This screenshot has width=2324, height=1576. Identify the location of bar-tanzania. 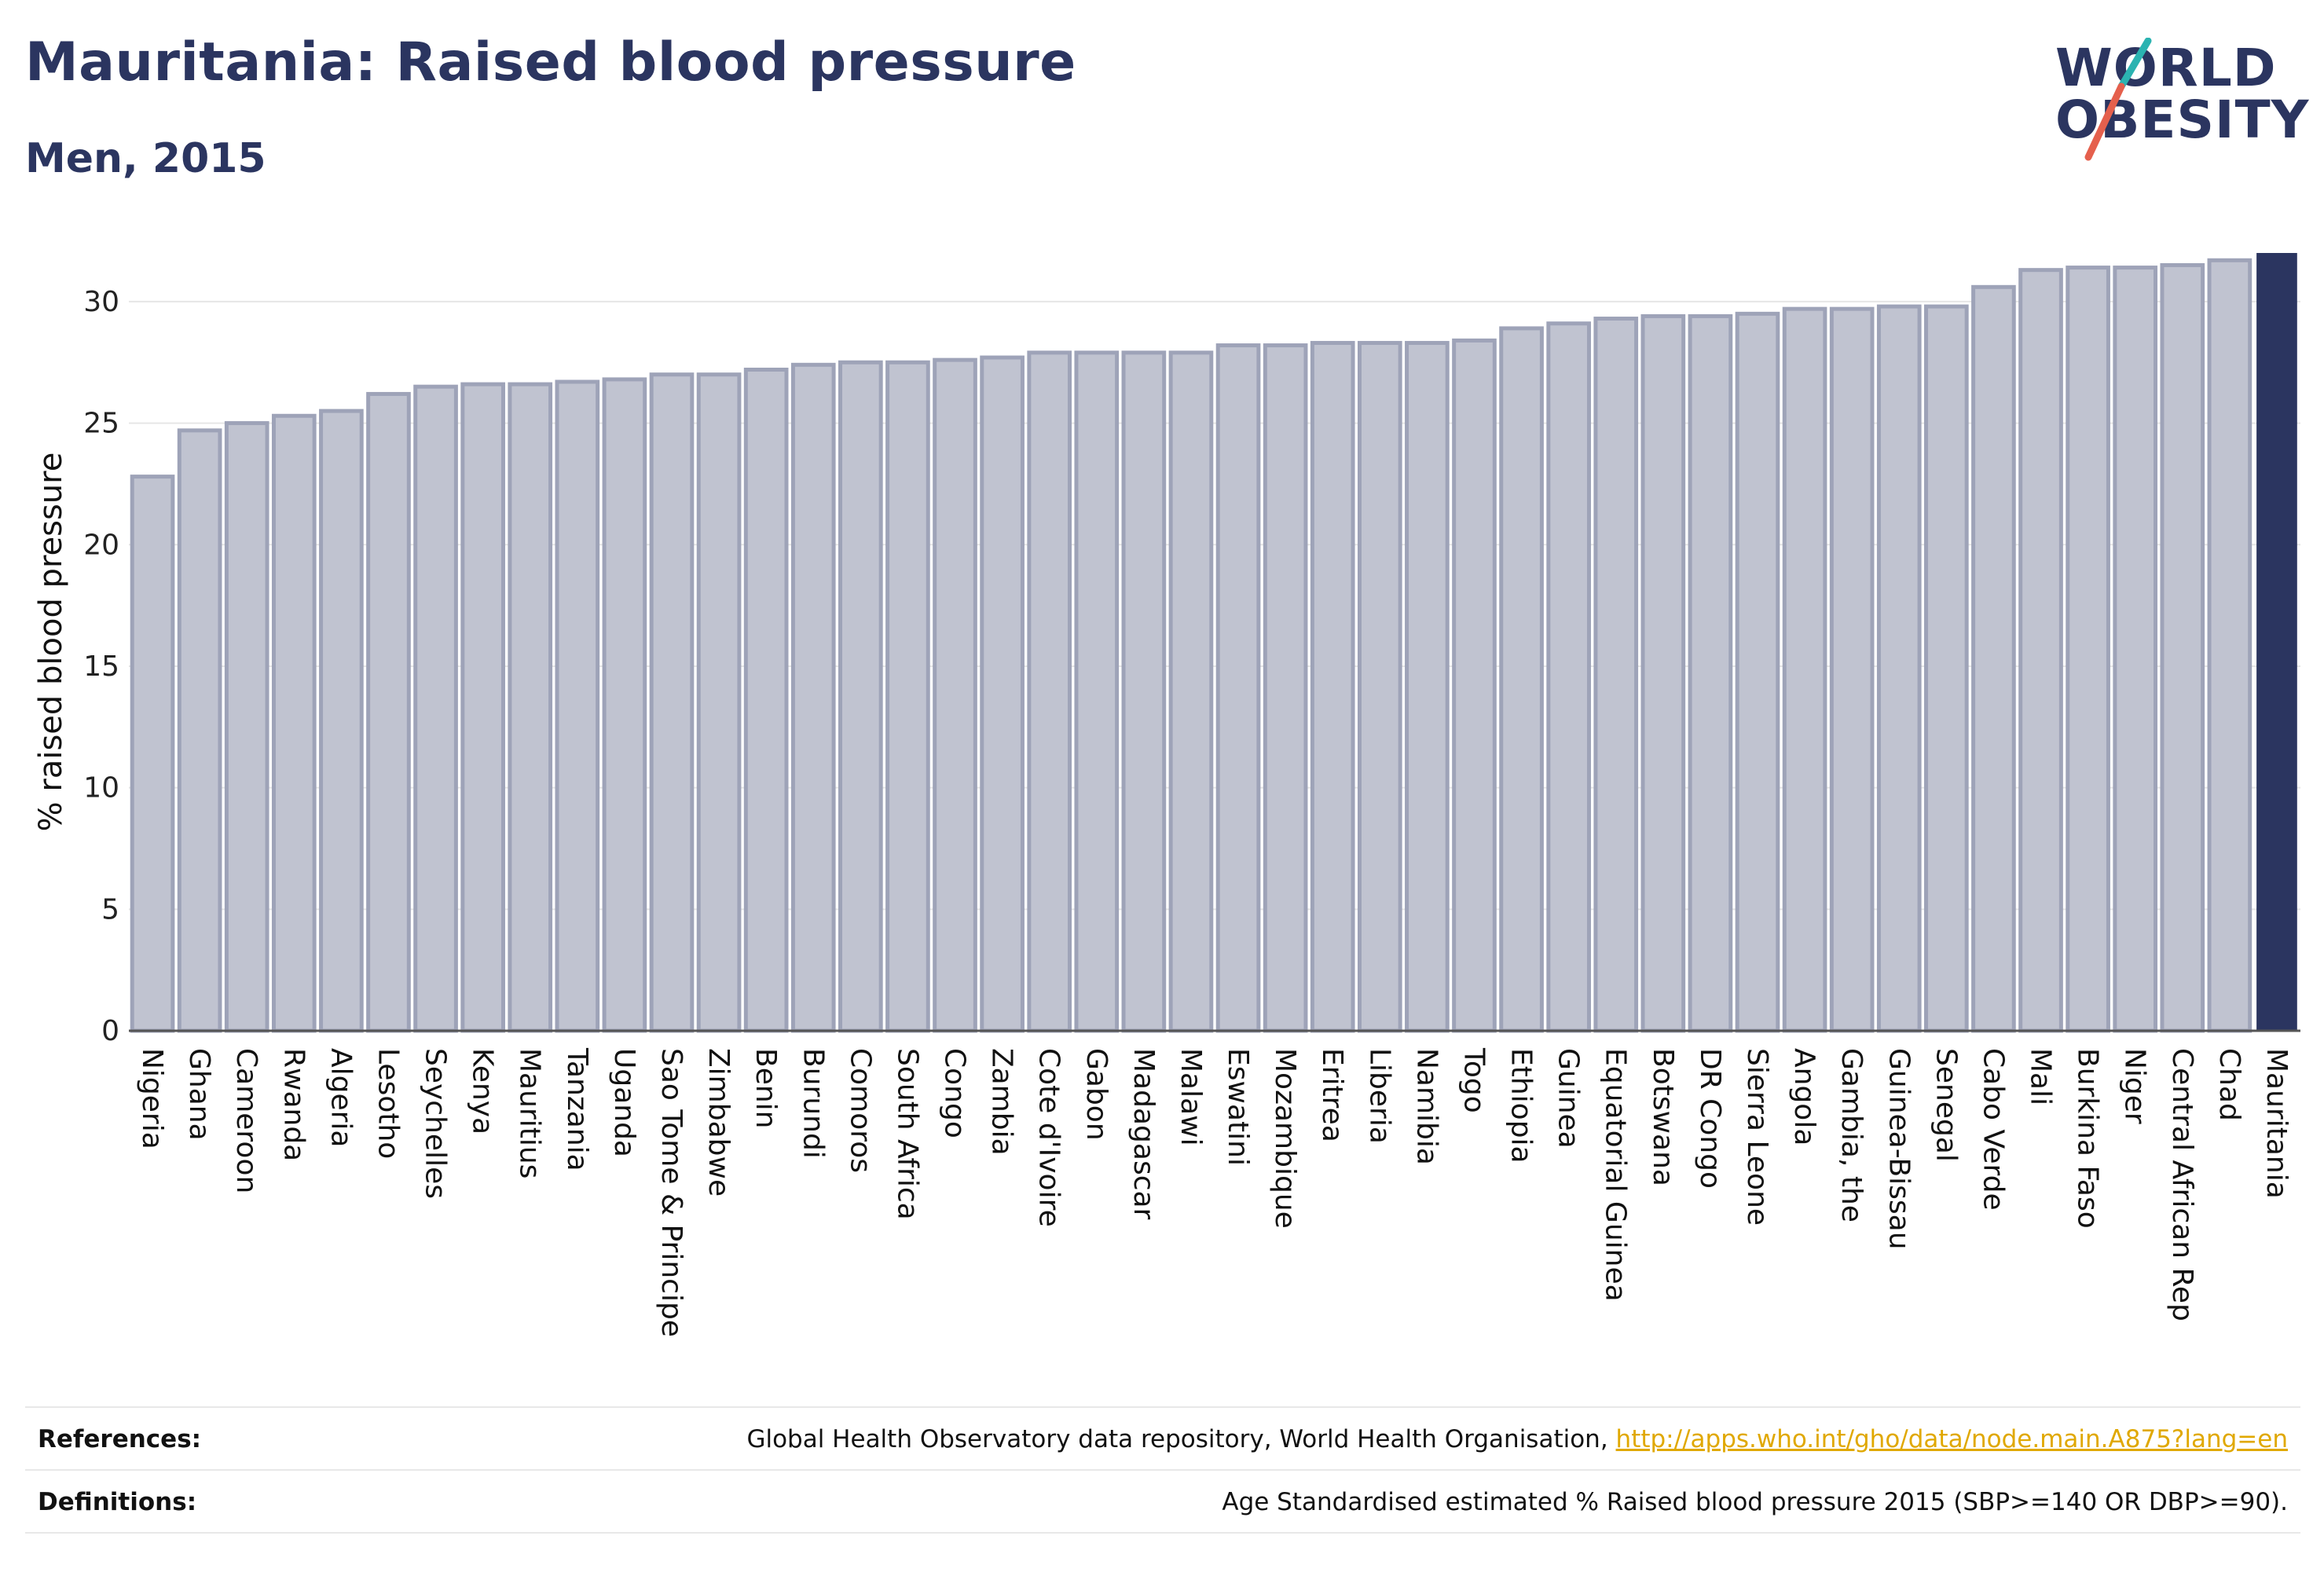
(577, 706).